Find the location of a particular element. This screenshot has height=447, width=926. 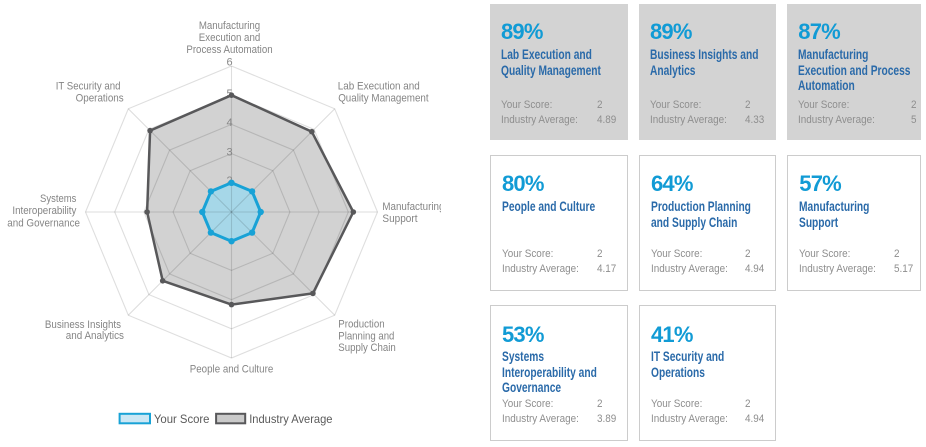

svg-text: and Governance is located at coordinates (43, 224).